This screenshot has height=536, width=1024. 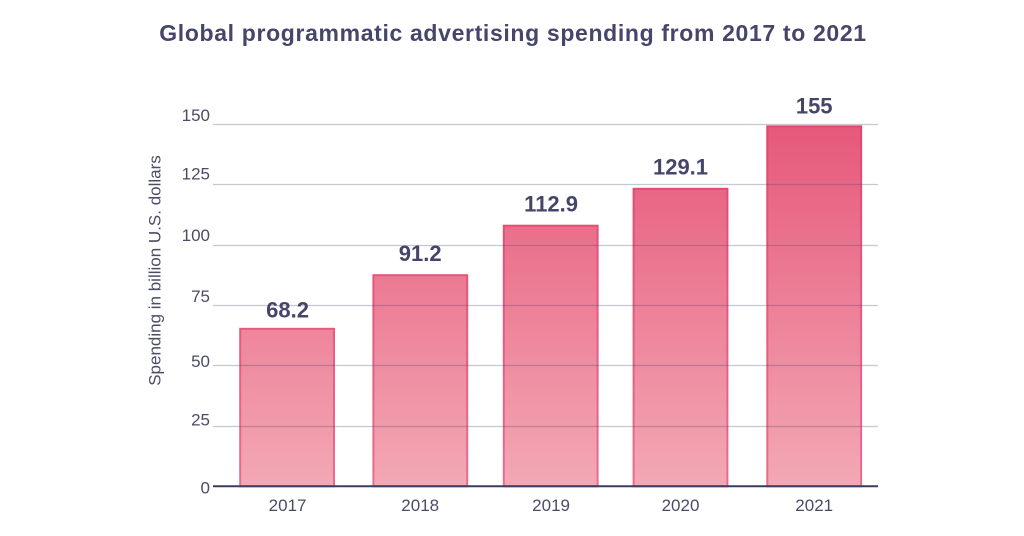 I want to click on svg-text: 75, so click(x=200, y=296).